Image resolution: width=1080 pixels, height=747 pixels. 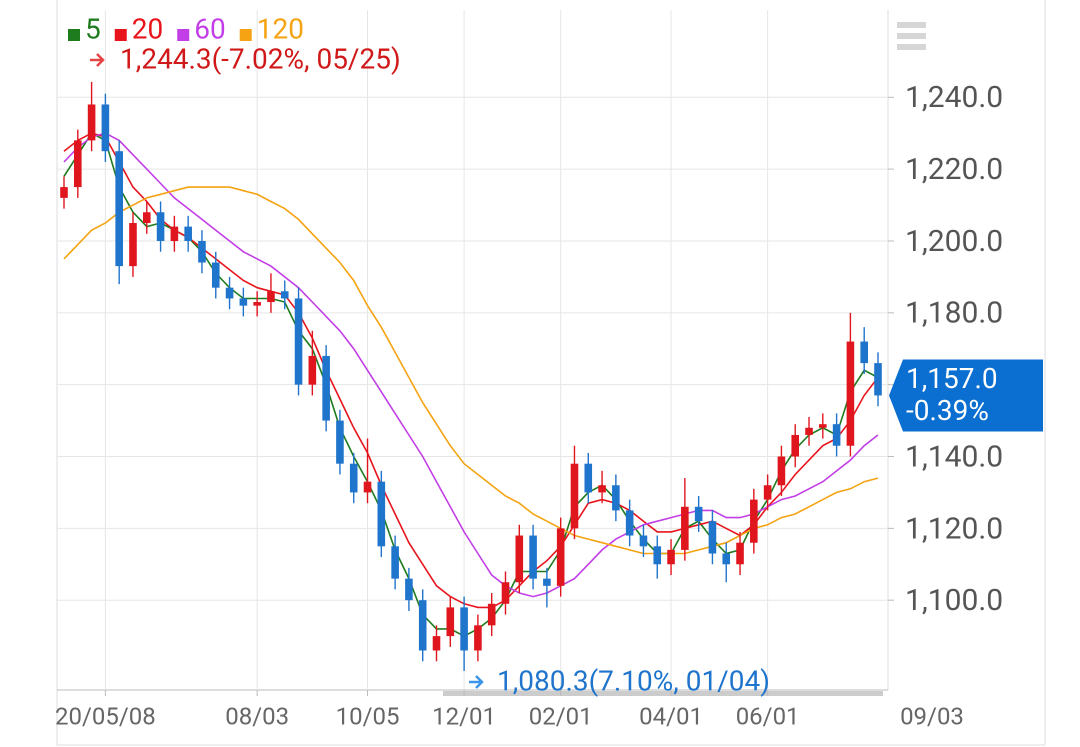 What do you see at coordinates (260, 58) in the screenshot?
I see `max-label: 1,244.3(-7.02%, 05/25)` at bounding box center [260, 58].